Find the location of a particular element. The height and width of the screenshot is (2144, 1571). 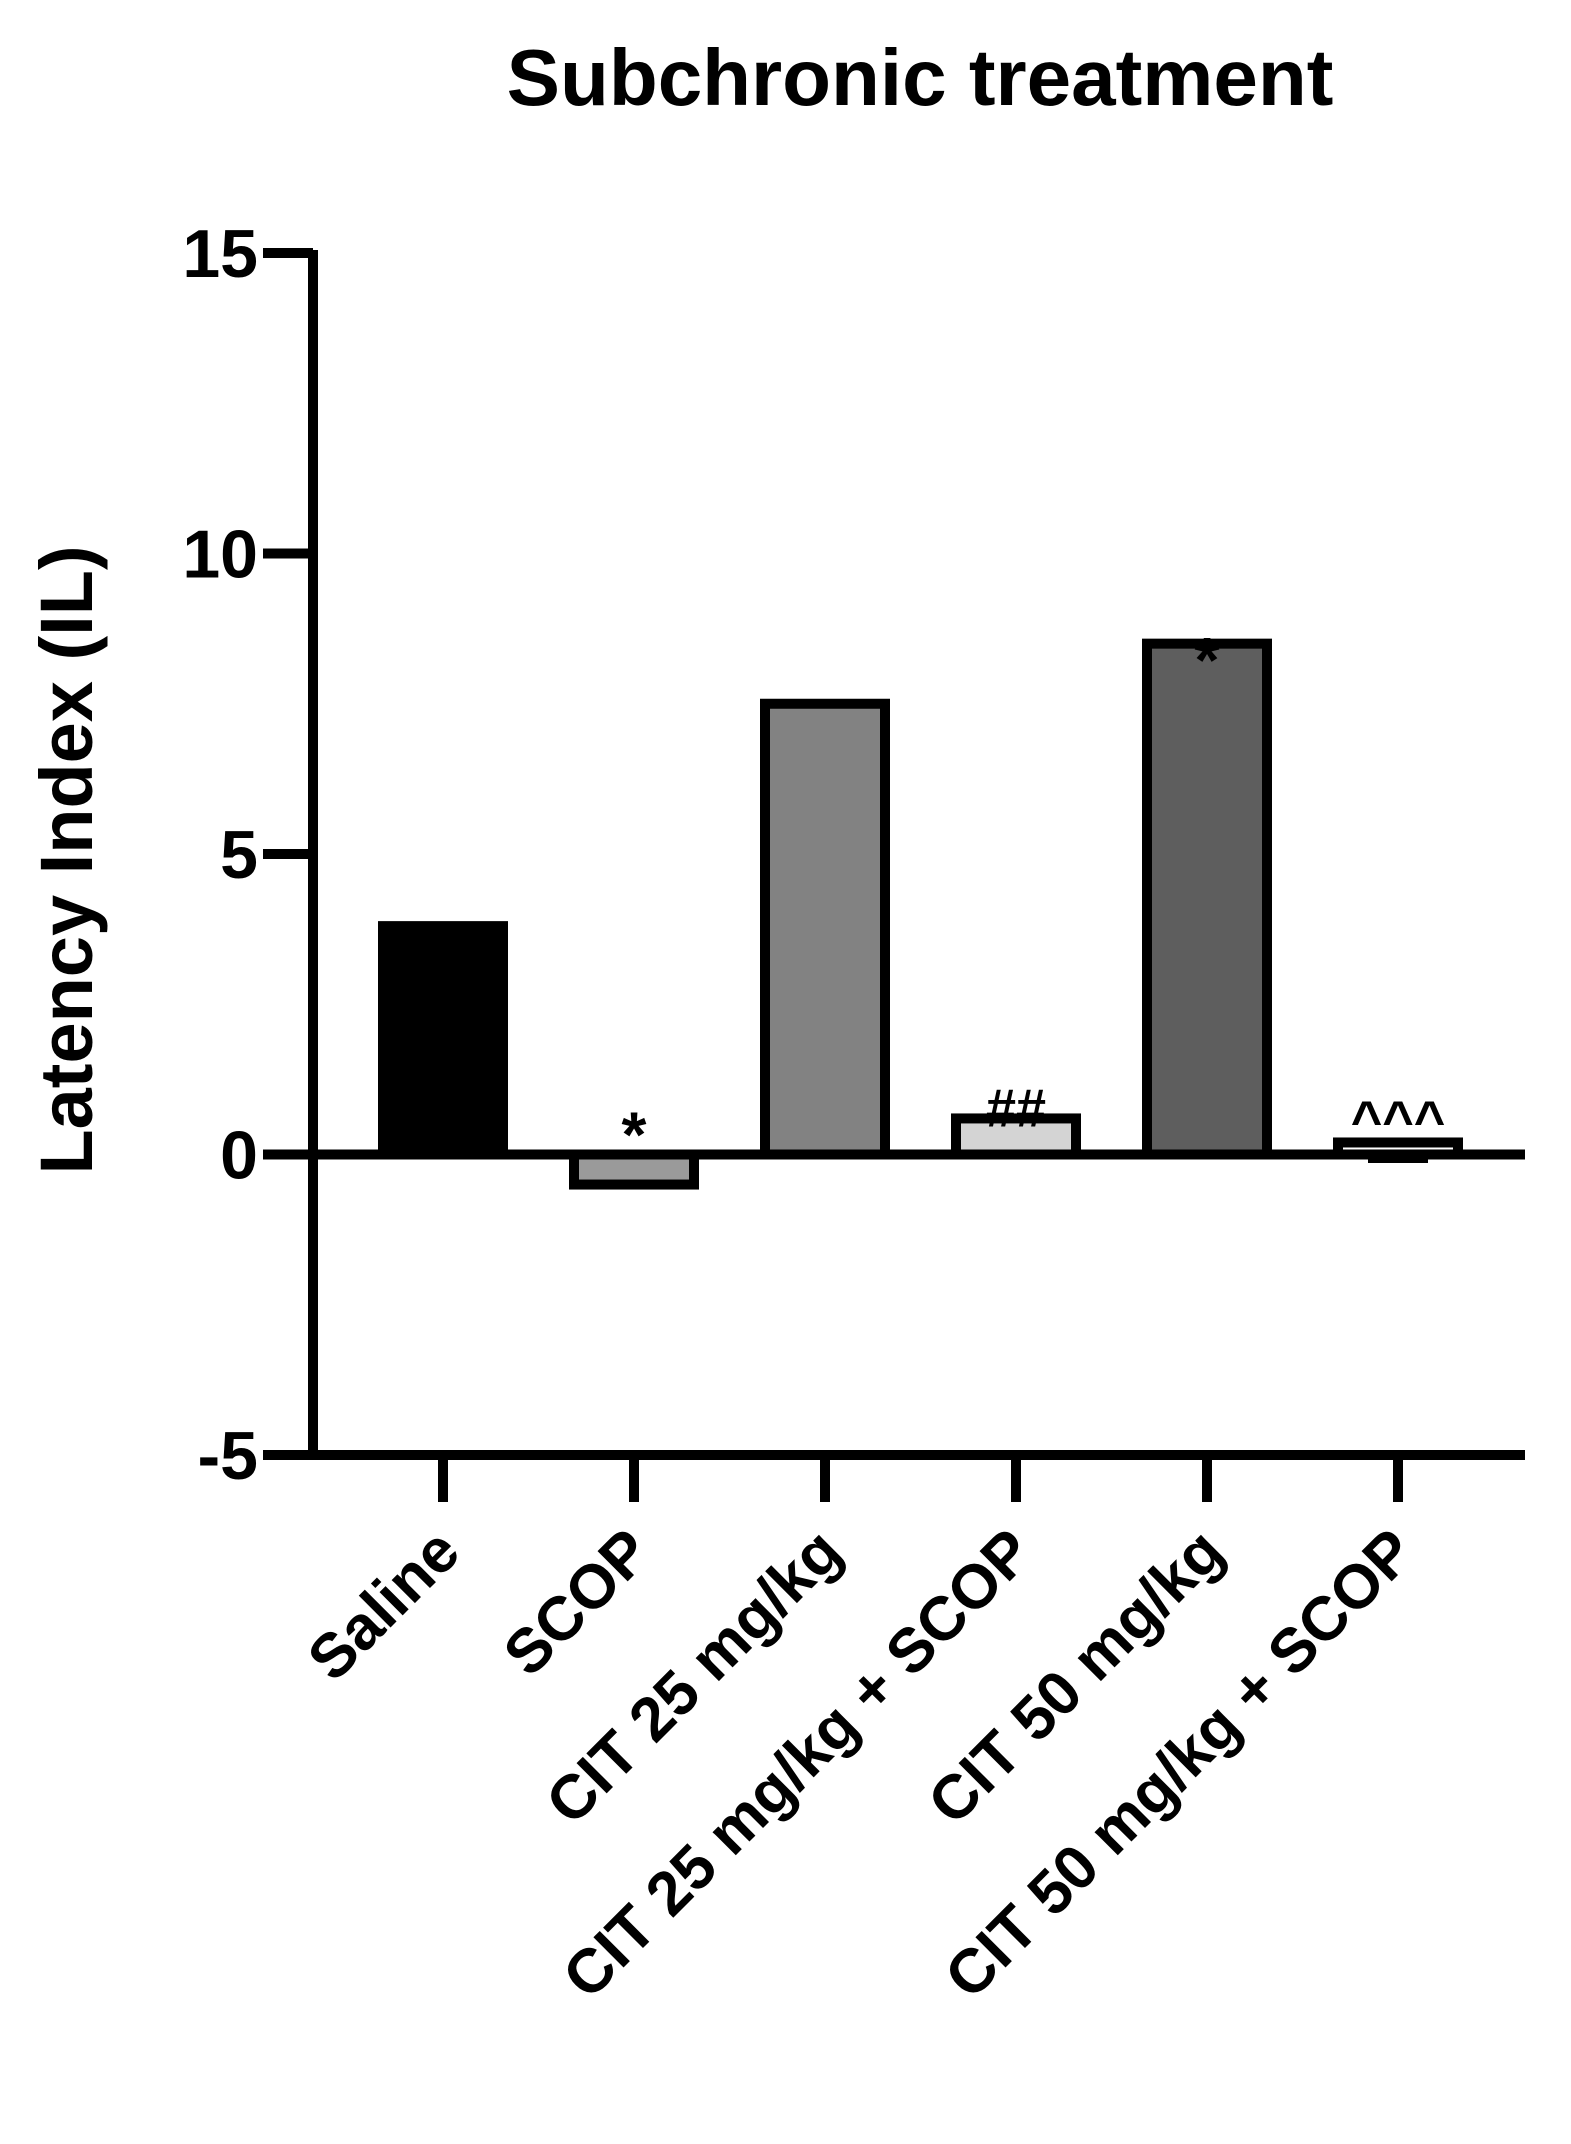

y-tick-label: 5 is located at coordinates (239, 855).